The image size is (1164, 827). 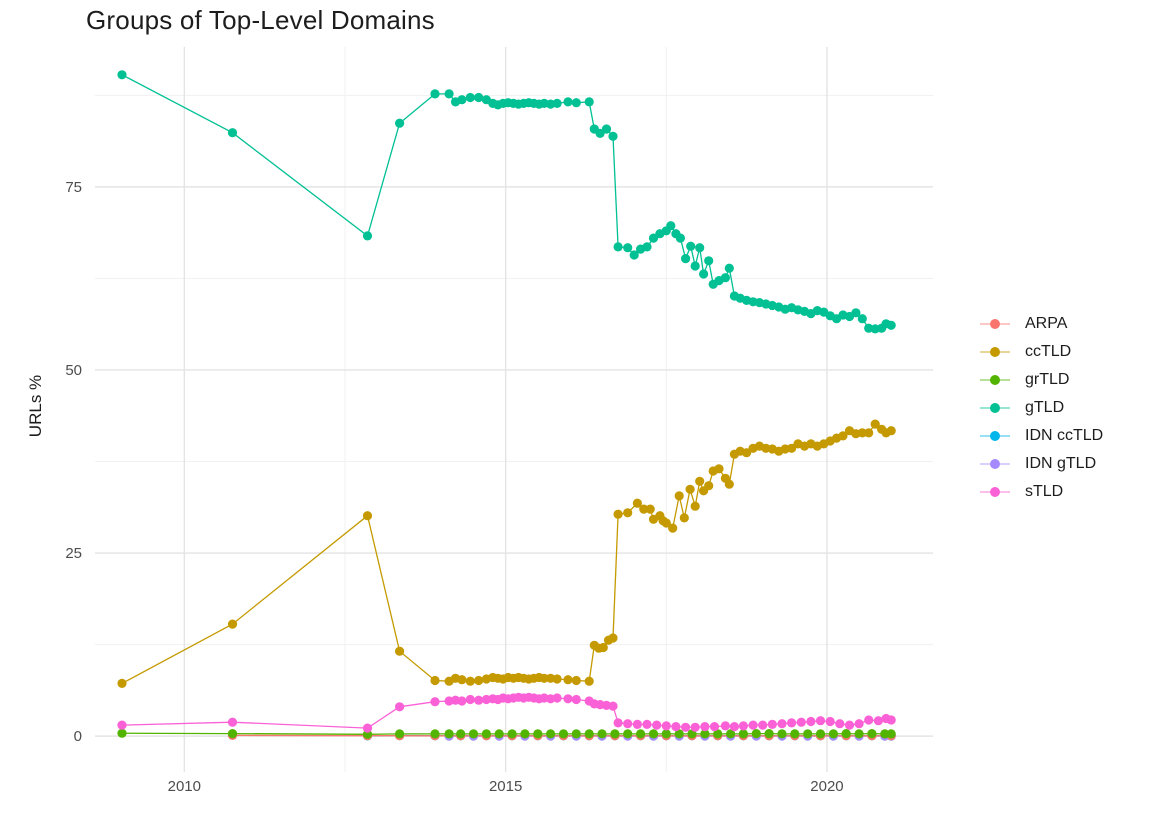 What do you see at coordinates (1040, 408) in the screenshot?
I see `legend-item: gTLD` at bounding box center [1040, 408].